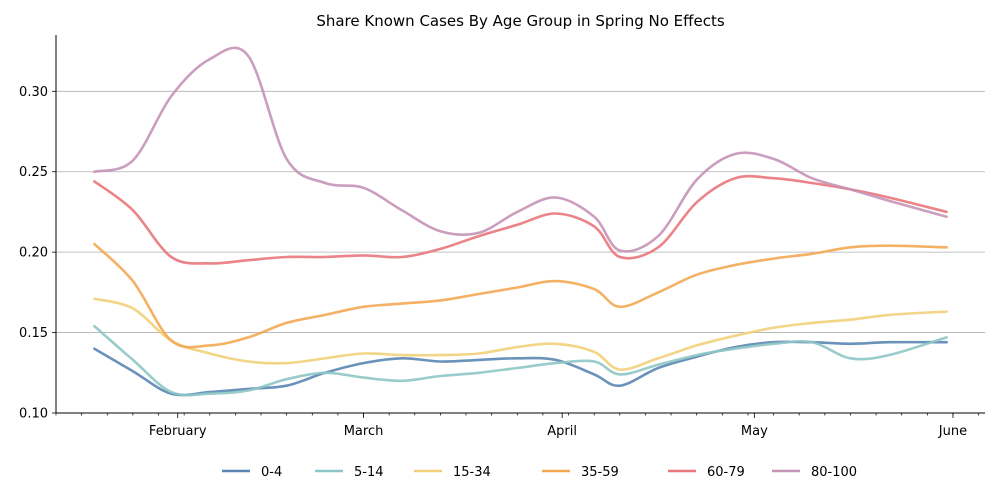 Image resolution: width=1000 pixels, height=500 pixels. Describe the element at coordinates (271, 472) in the screenshot. I see `legend-label-0-4: 0-4` at that location.